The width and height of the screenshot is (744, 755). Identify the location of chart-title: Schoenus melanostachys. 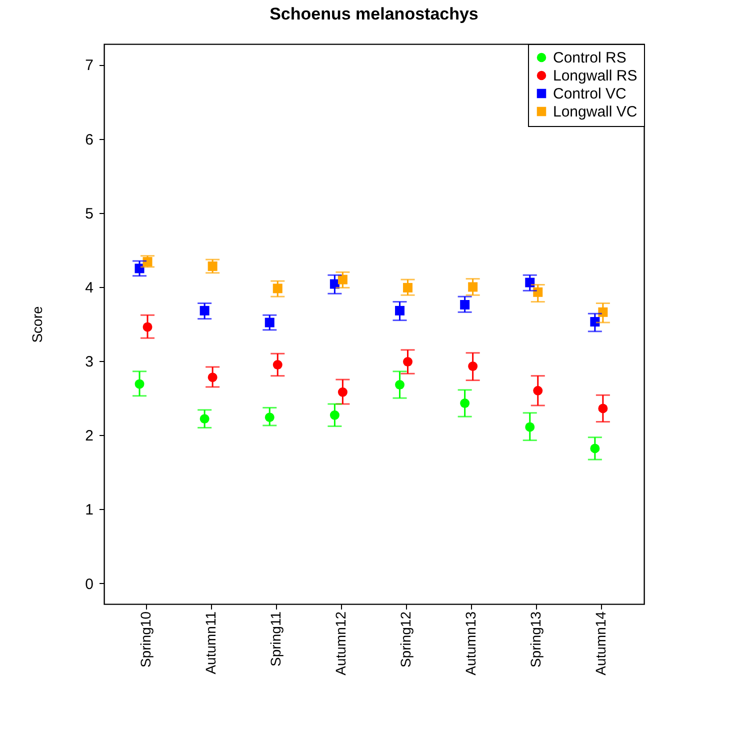
(374, 14).